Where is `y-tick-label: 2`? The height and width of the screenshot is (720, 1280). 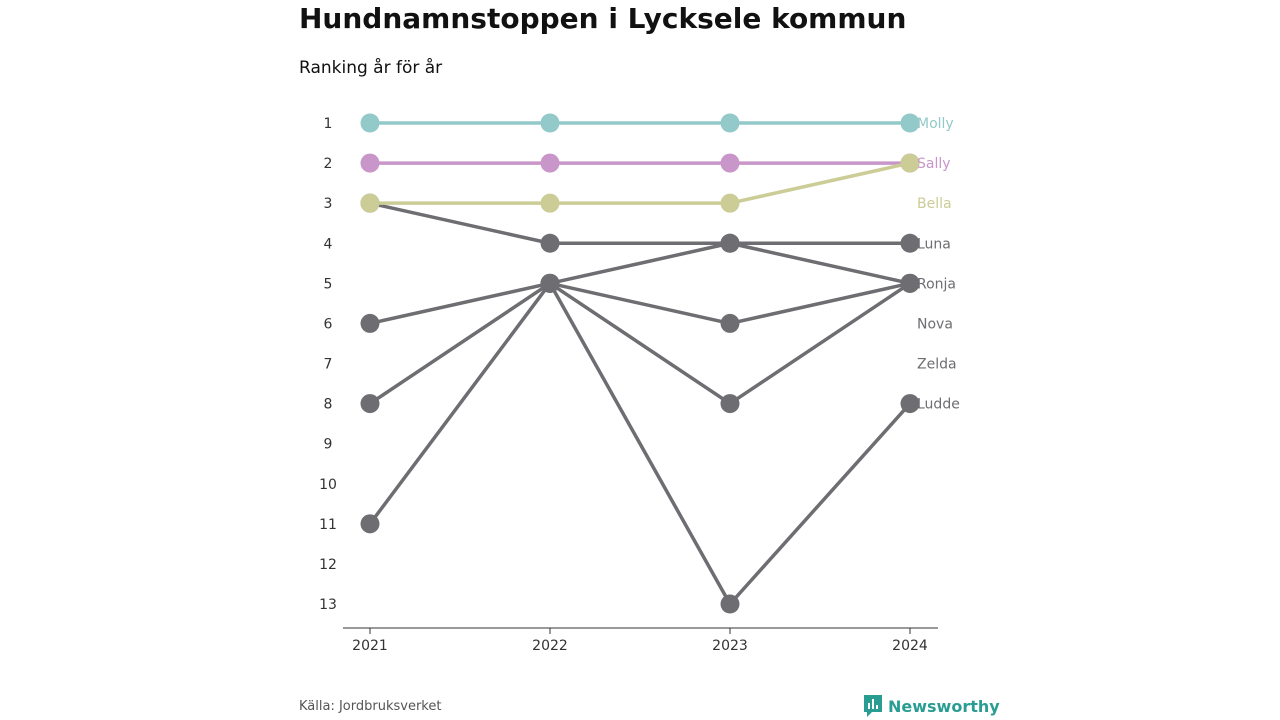 y-tick-label: 2 is located at coordinates (328, 164).